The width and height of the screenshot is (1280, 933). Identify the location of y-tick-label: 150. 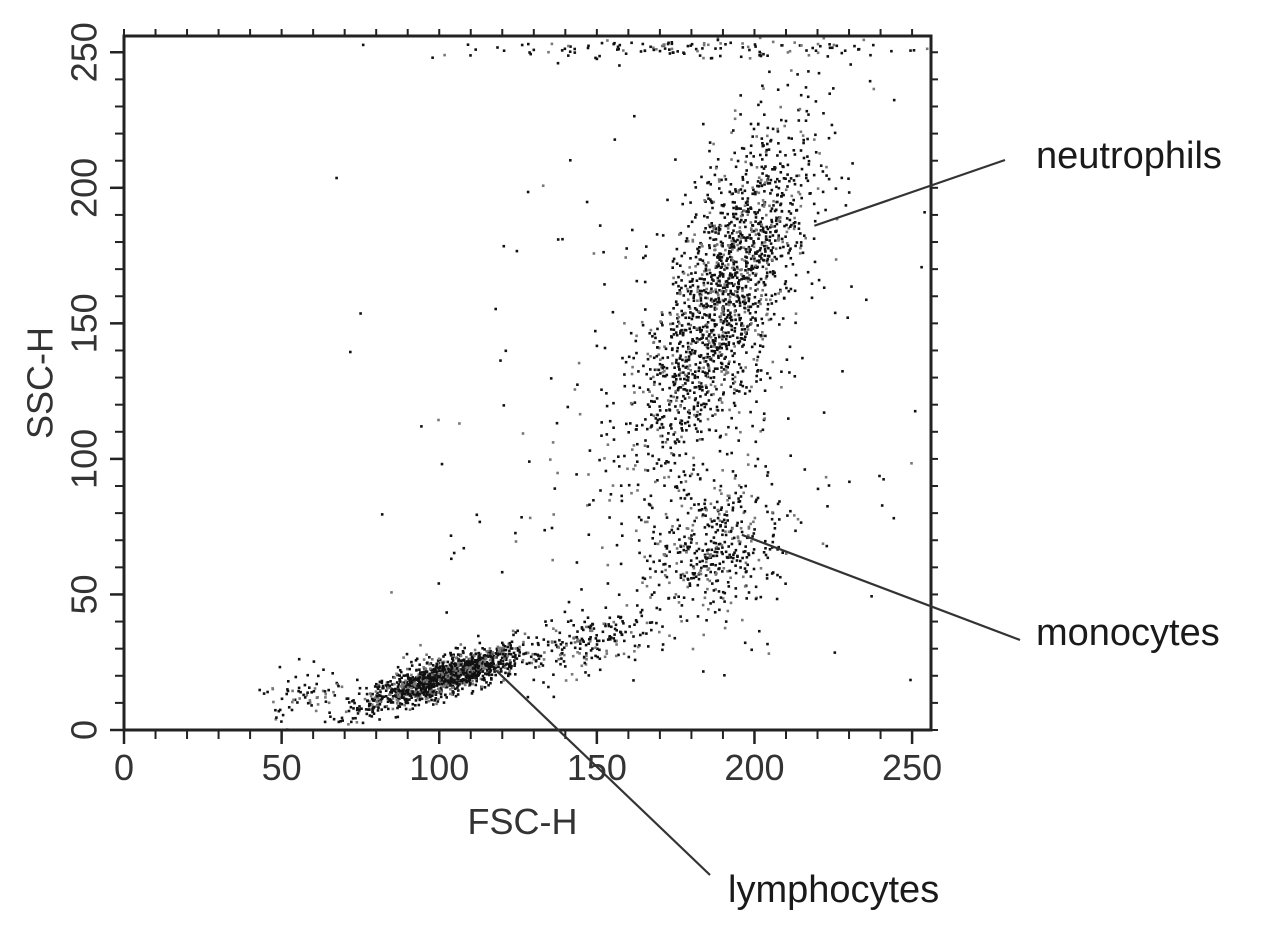
(84, 323).